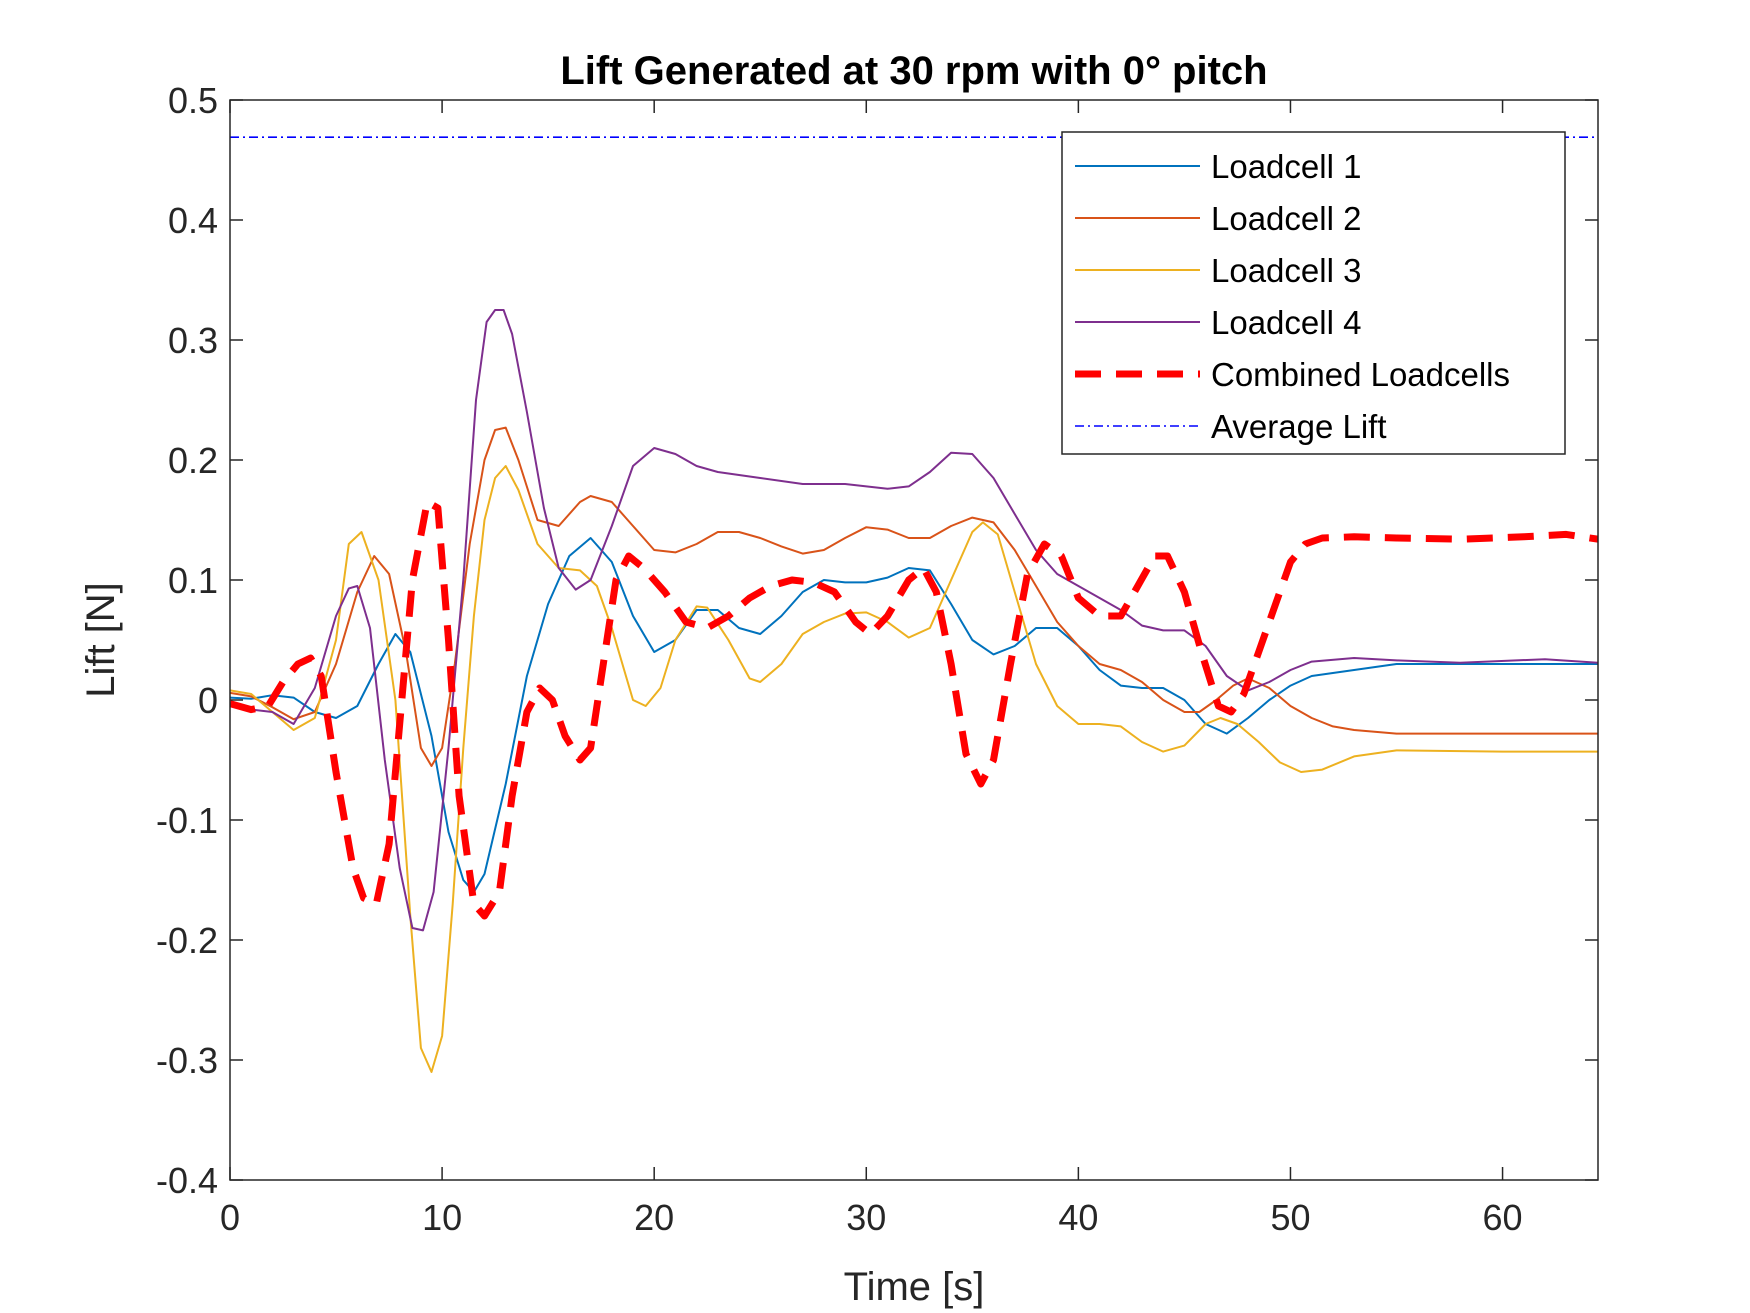  What do you see at coordinates (1290, 1217) in the screenshot?
I see `x-tick-label: 50` at bounding box center [1290, 1217].